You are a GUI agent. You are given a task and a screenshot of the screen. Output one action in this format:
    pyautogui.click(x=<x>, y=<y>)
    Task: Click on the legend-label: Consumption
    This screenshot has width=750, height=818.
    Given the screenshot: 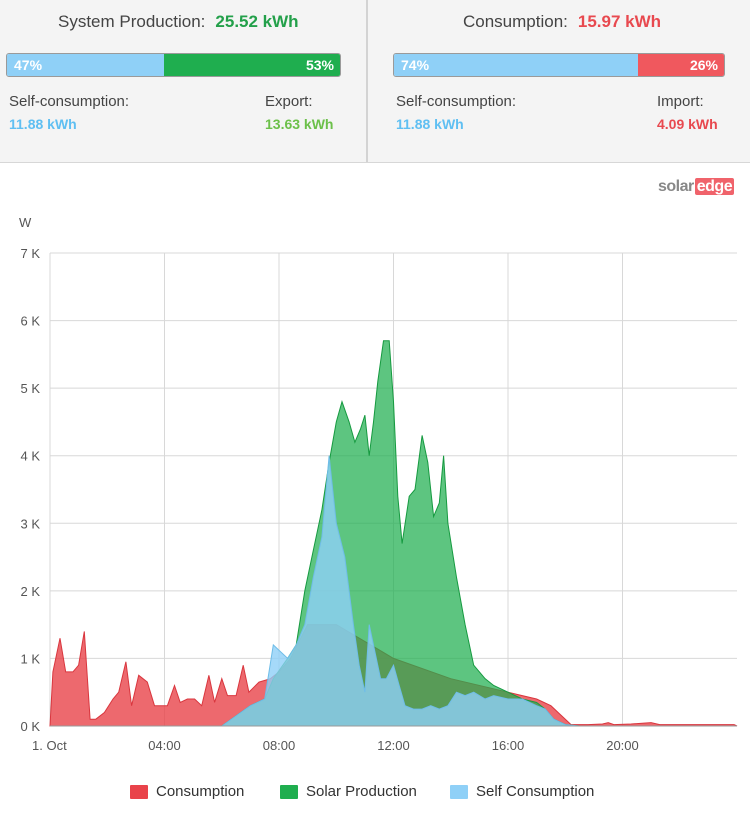 What is the action you would take?
    pyautogui.click(x=200, y=791)
    